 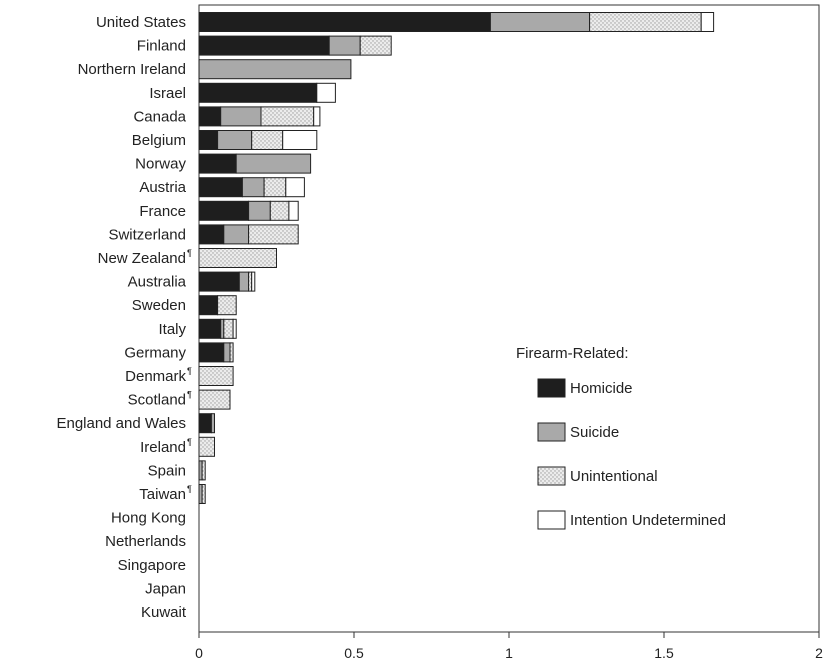 What do you see at coordinates (664, 653) in the screenshot?
I see `x-tick-label: 1.5` at bounding box center [664, 653].